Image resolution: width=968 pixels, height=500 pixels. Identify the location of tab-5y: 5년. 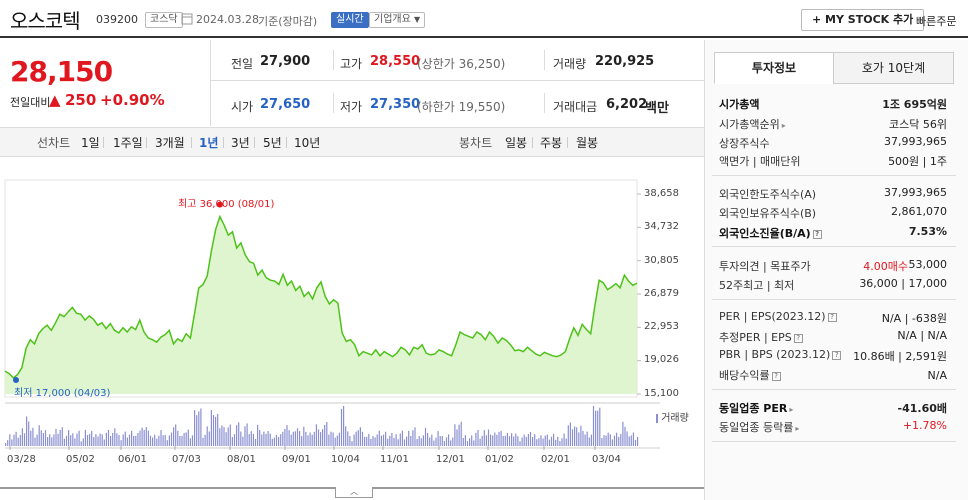
(272, 143).